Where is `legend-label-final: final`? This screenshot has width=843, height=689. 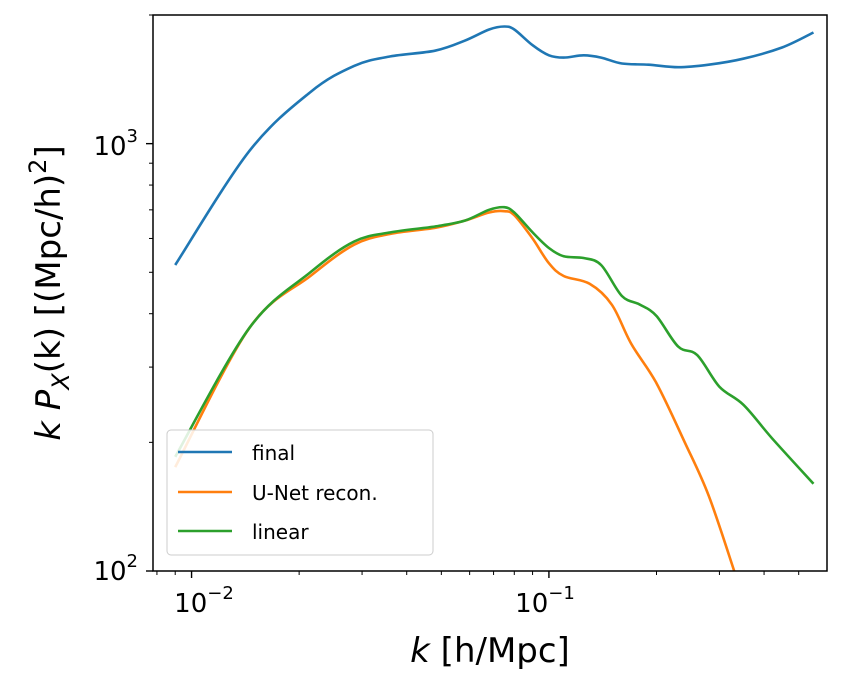
legend-label-final: final is located at coordinates (273, 453).